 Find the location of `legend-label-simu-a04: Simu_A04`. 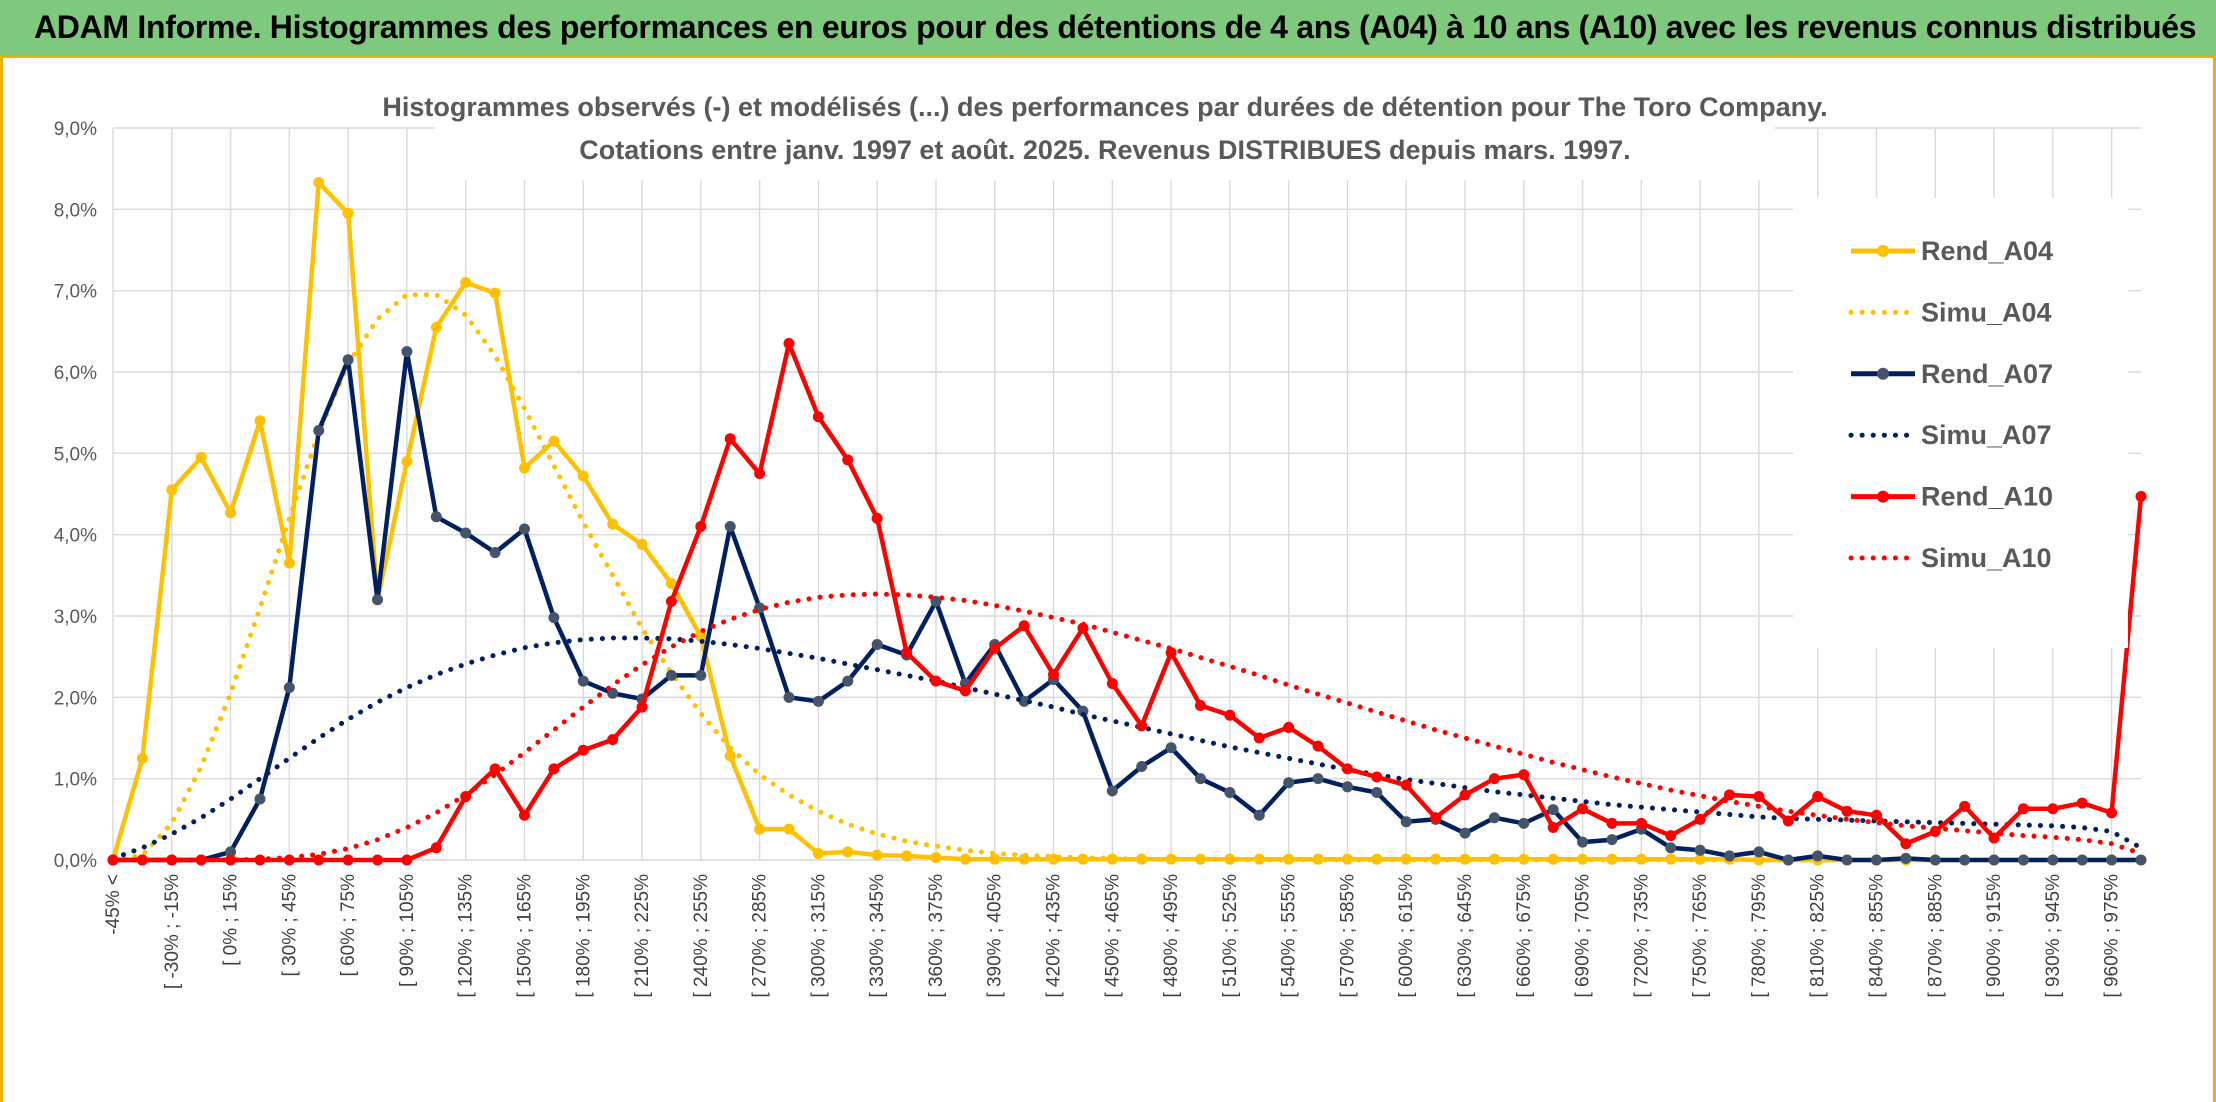

legend-label-simu-a04: Simu_A04 is located at coordinates (1986, 312).